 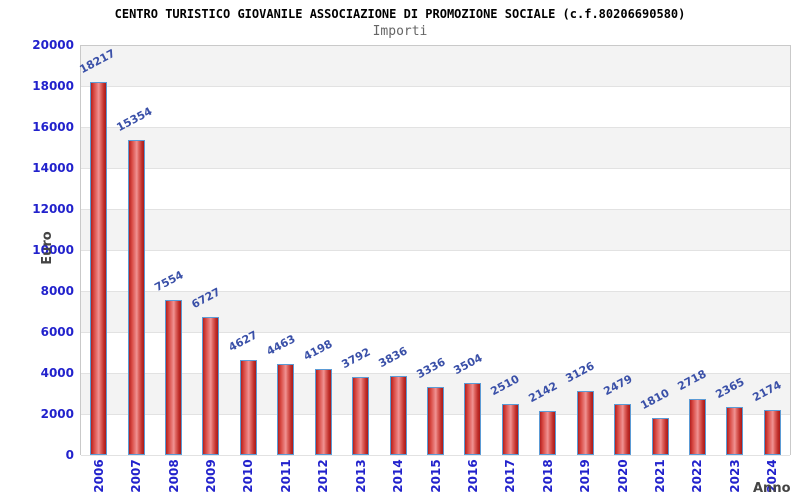 What do you see at coordinates (360, 476) in the screenshot?
I see `x-tick-label-2013: 2013` at bounding box center [360, 476].